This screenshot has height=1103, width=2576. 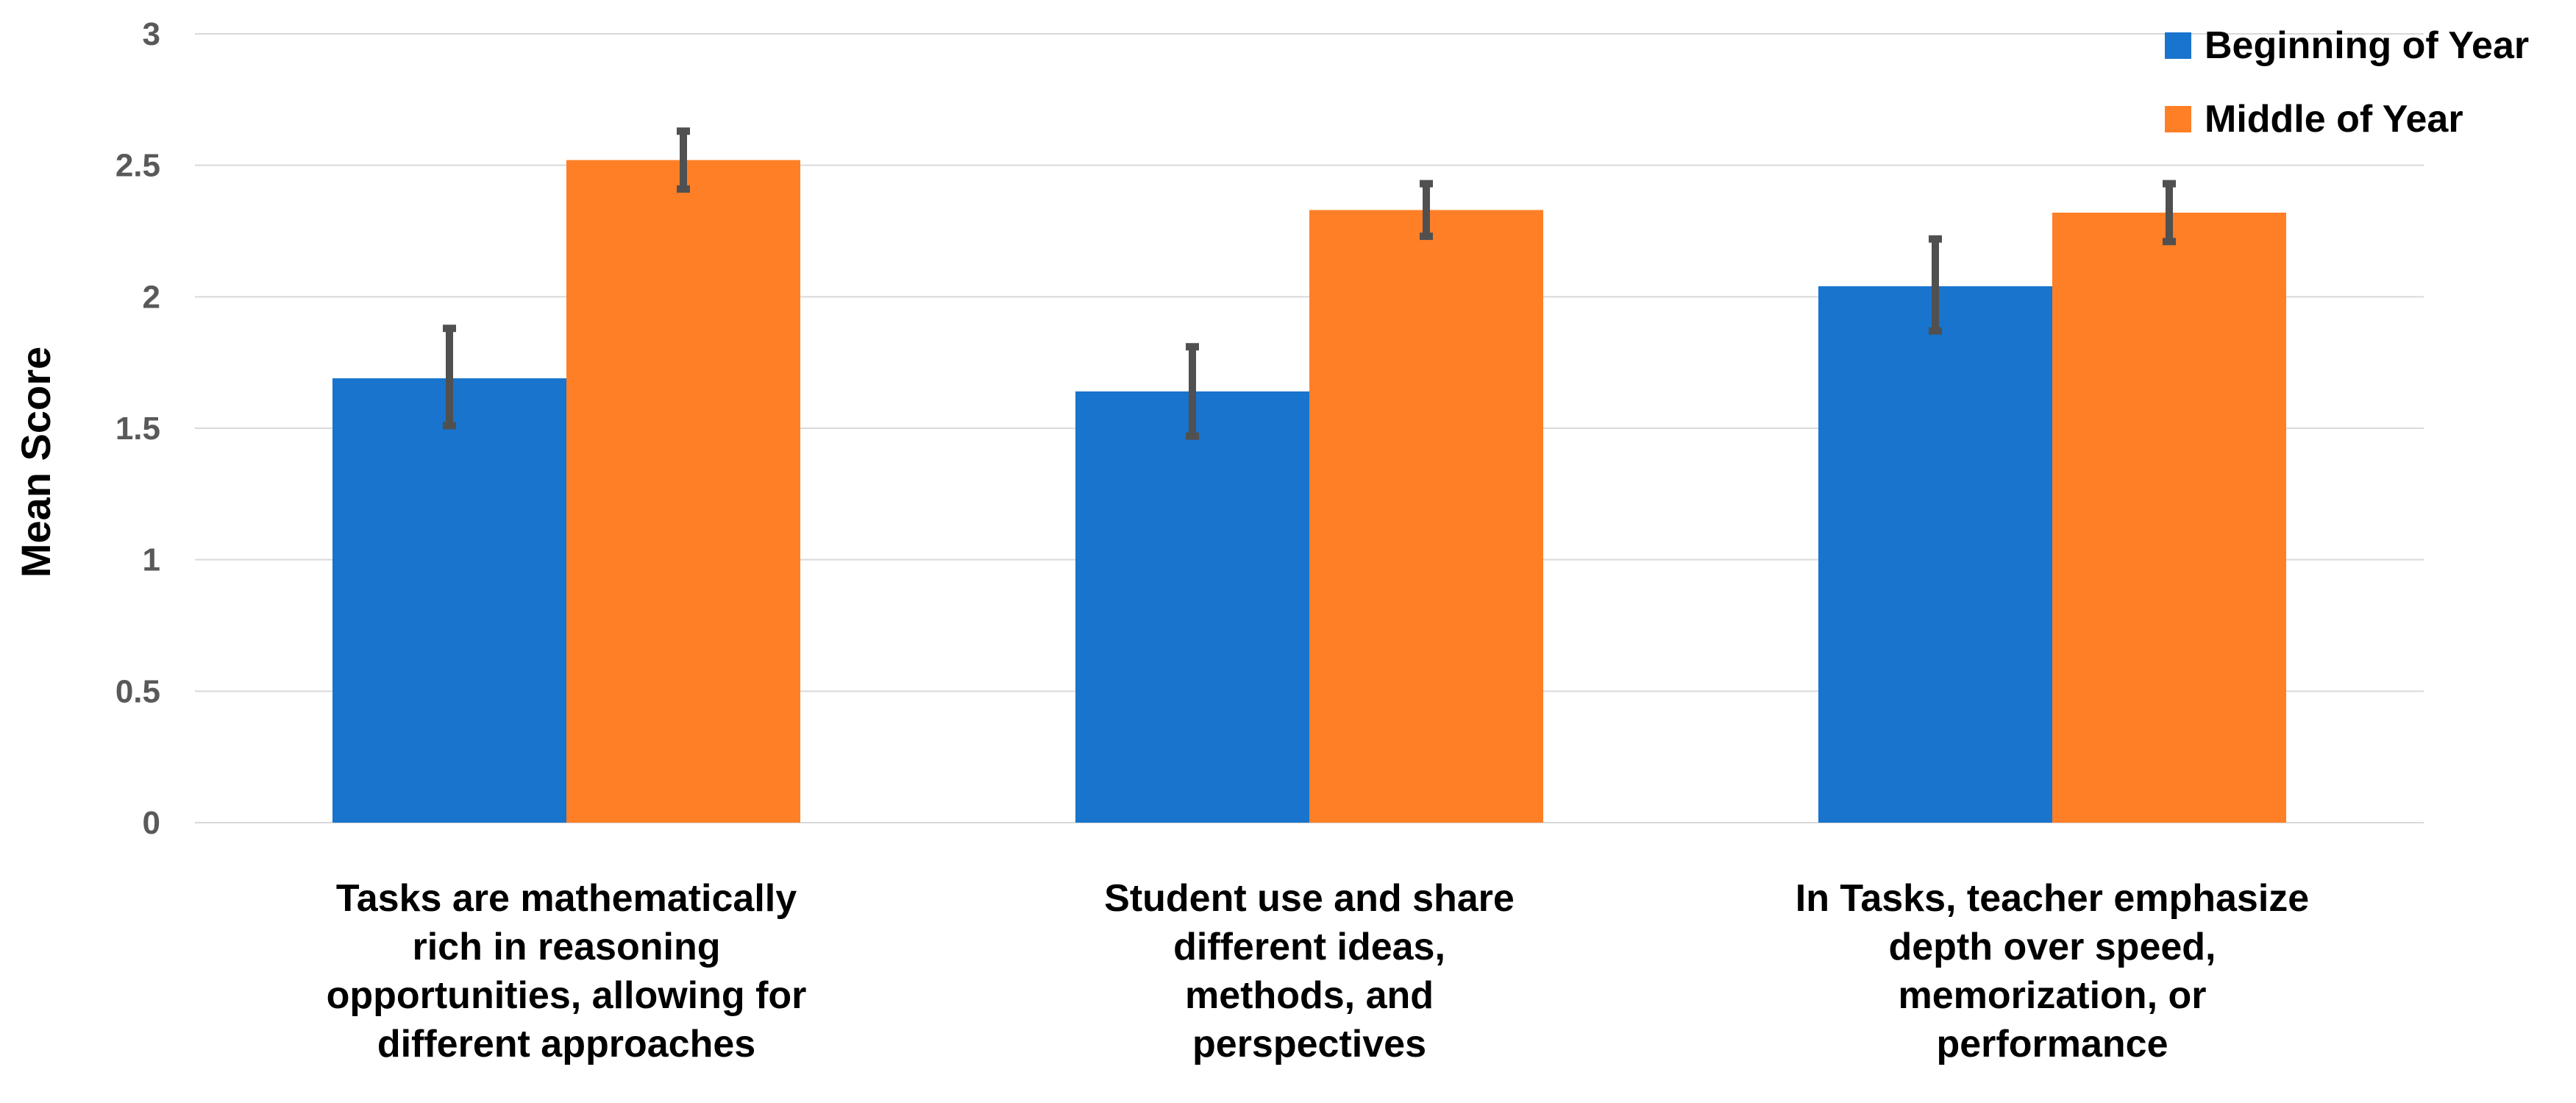 I want to click on x-category-label-line: depth over speed,, so click(x=2052, y=947).